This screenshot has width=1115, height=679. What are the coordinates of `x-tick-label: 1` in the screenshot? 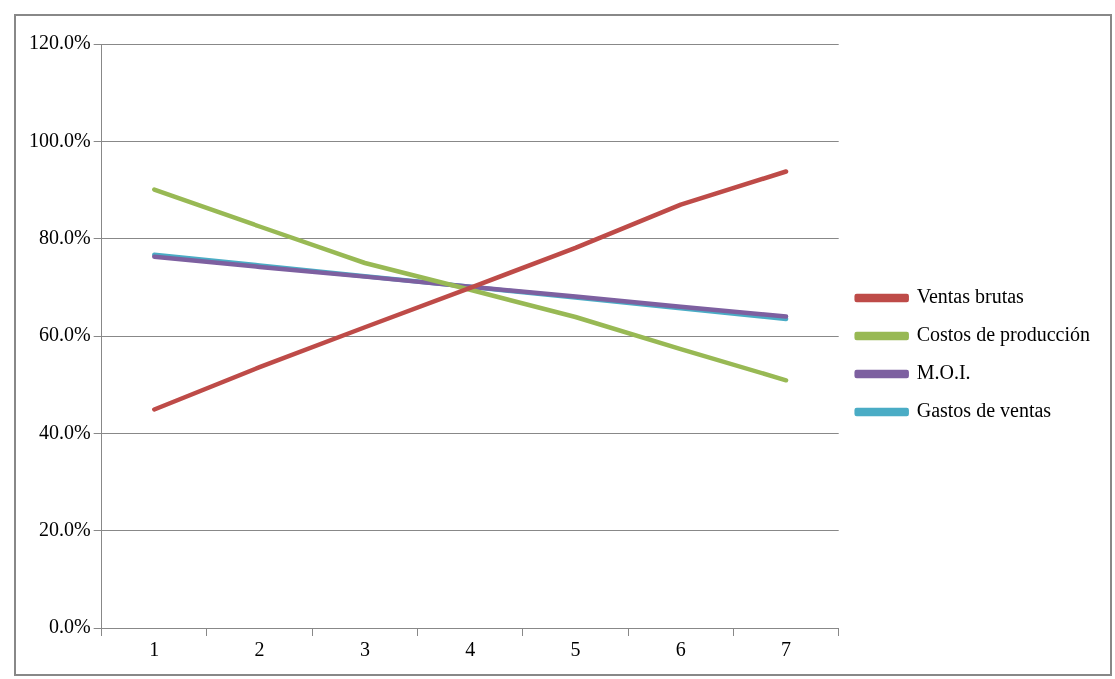 It's located at (154, 649).